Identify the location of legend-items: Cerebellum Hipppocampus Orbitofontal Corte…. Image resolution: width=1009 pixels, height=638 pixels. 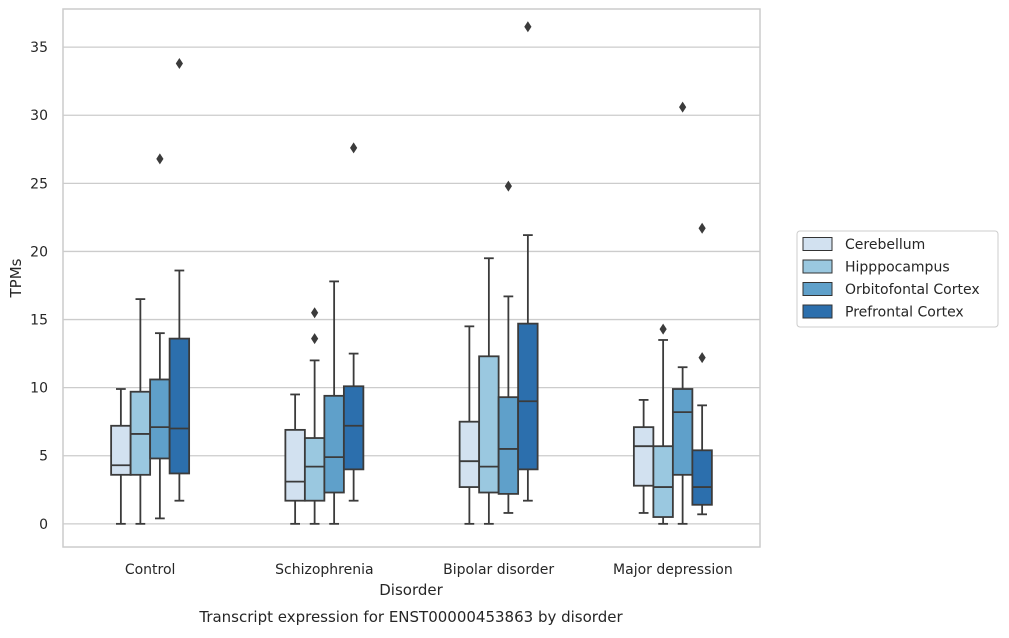
(891, 279).